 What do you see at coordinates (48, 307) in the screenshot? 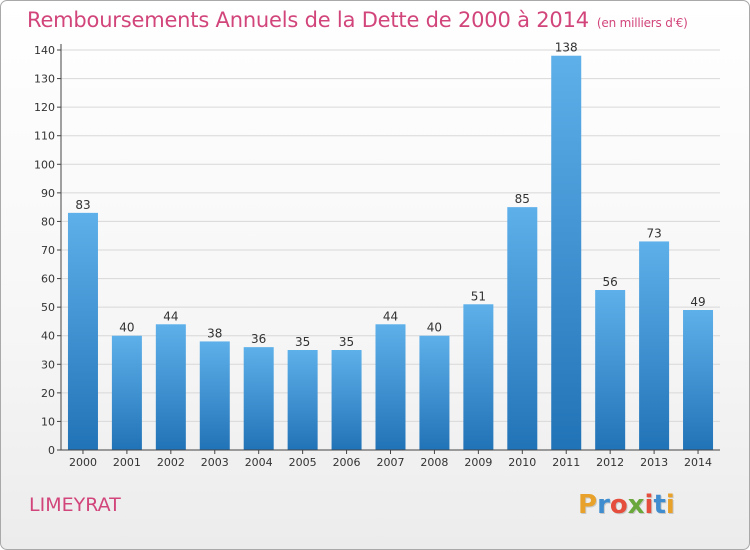
I see `y-tick-label: 50` at bounding box center [48, 307].